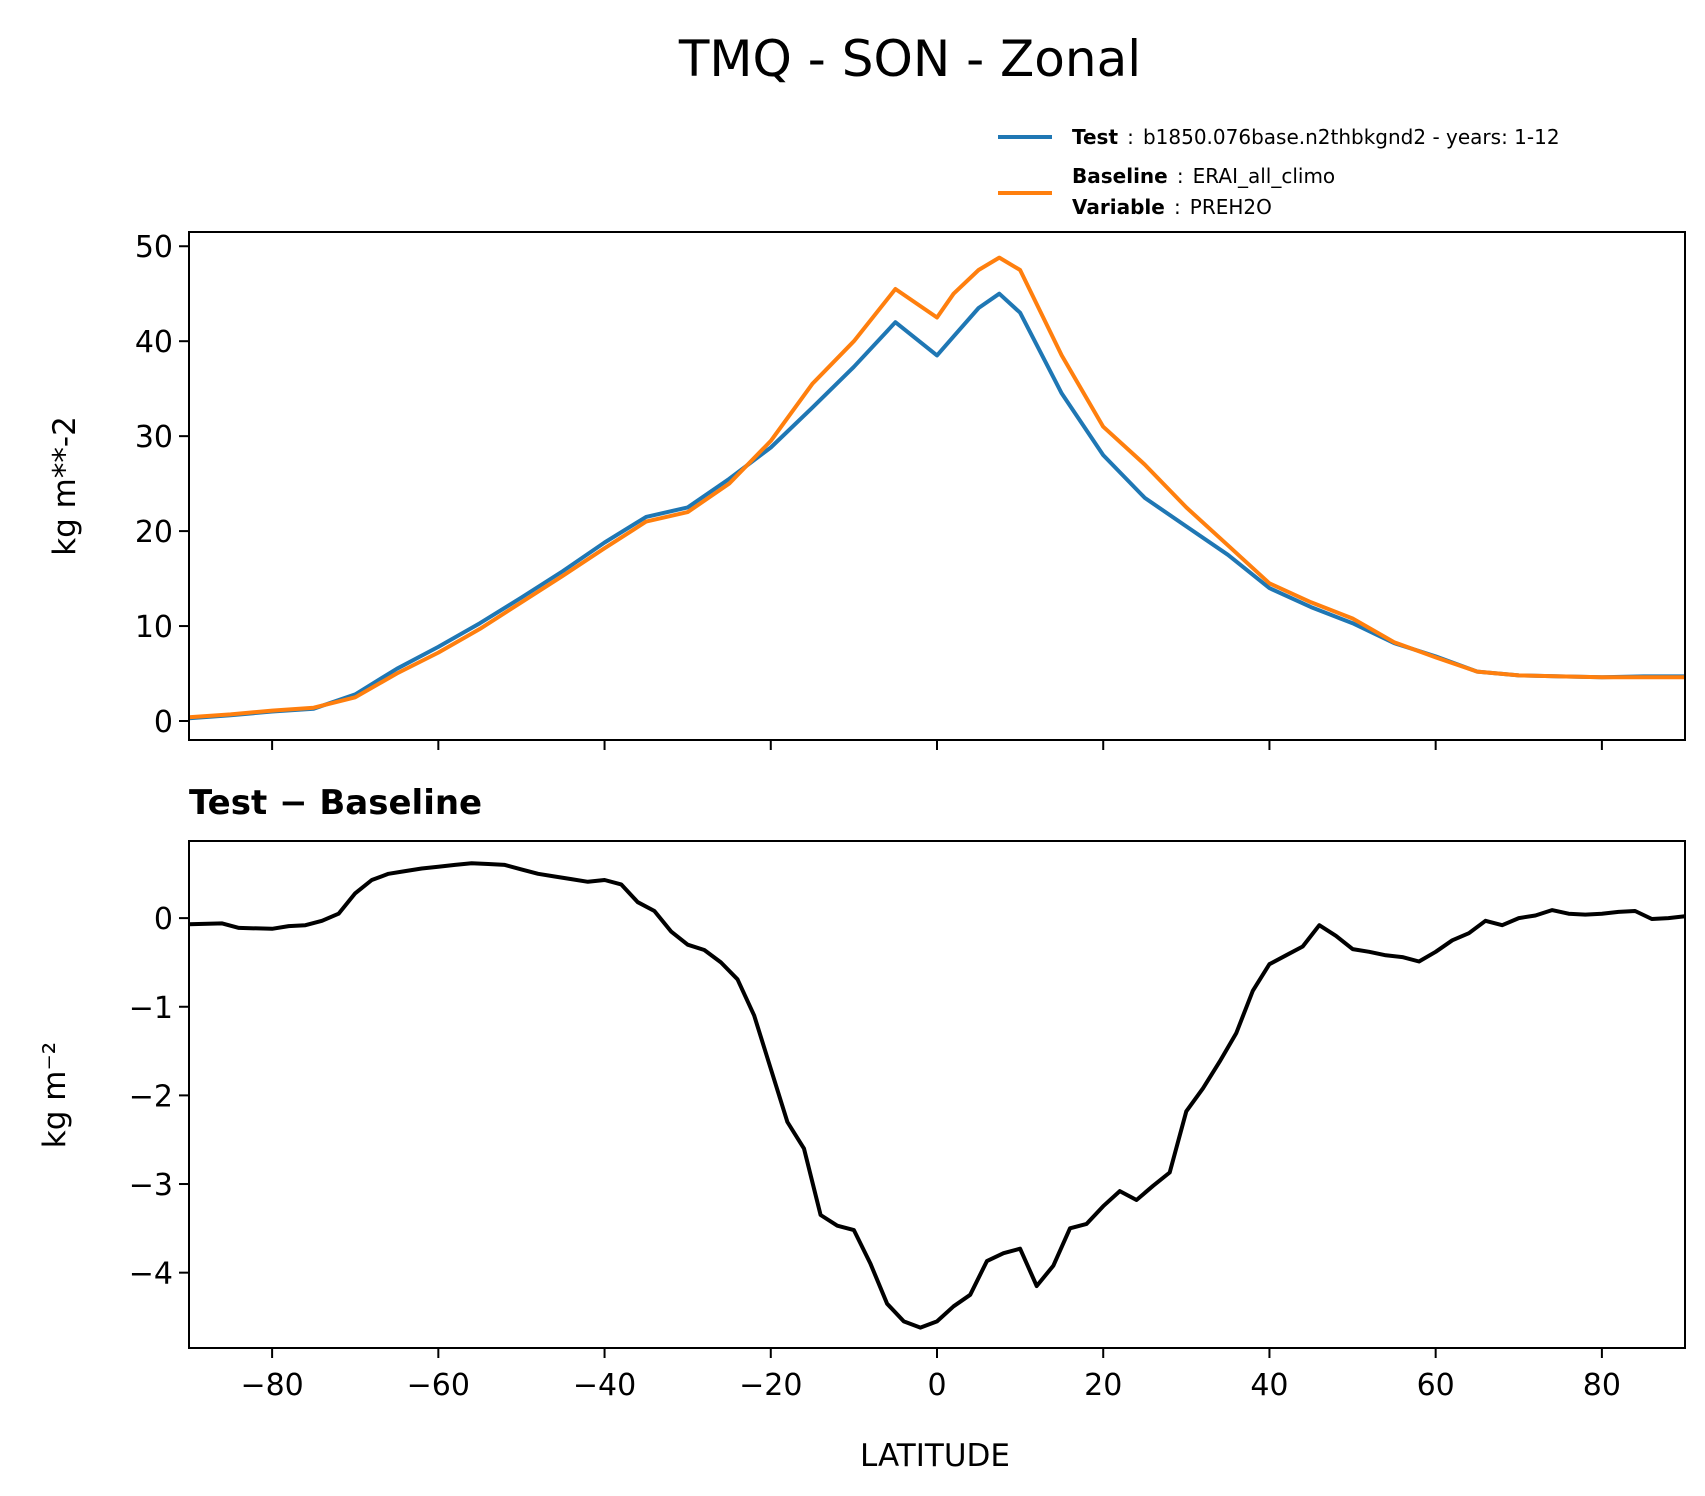 The image size is (1705, 1496). What do you see at coordinates (55, 1095) in the screenshot?
I see `bottom-y-axis-label: kg m⁻²` at bounding box center [55, 1095].